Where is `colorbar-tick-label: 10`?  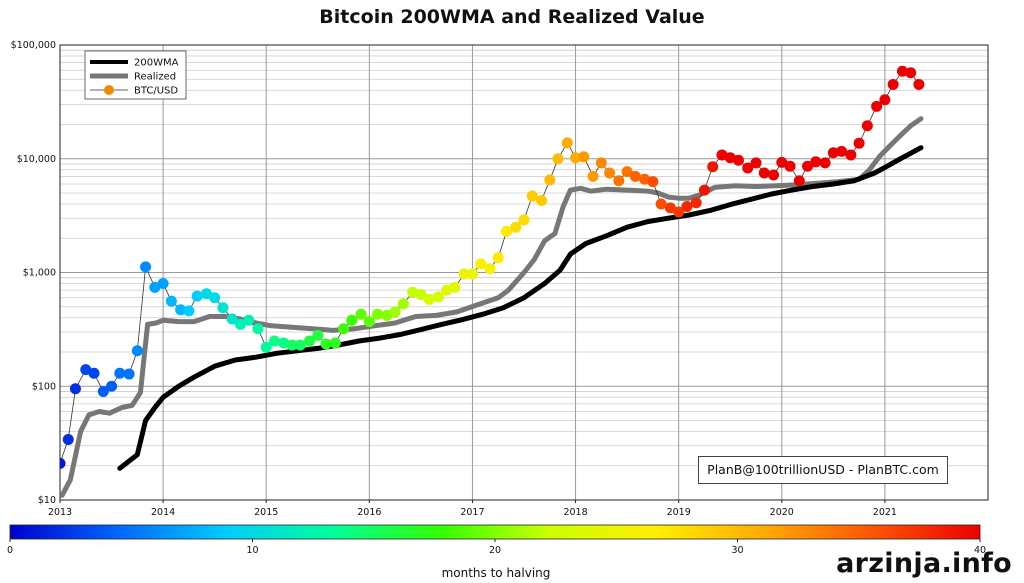 colorbar-tick-label: 10 is located at coordinates (252, 550).